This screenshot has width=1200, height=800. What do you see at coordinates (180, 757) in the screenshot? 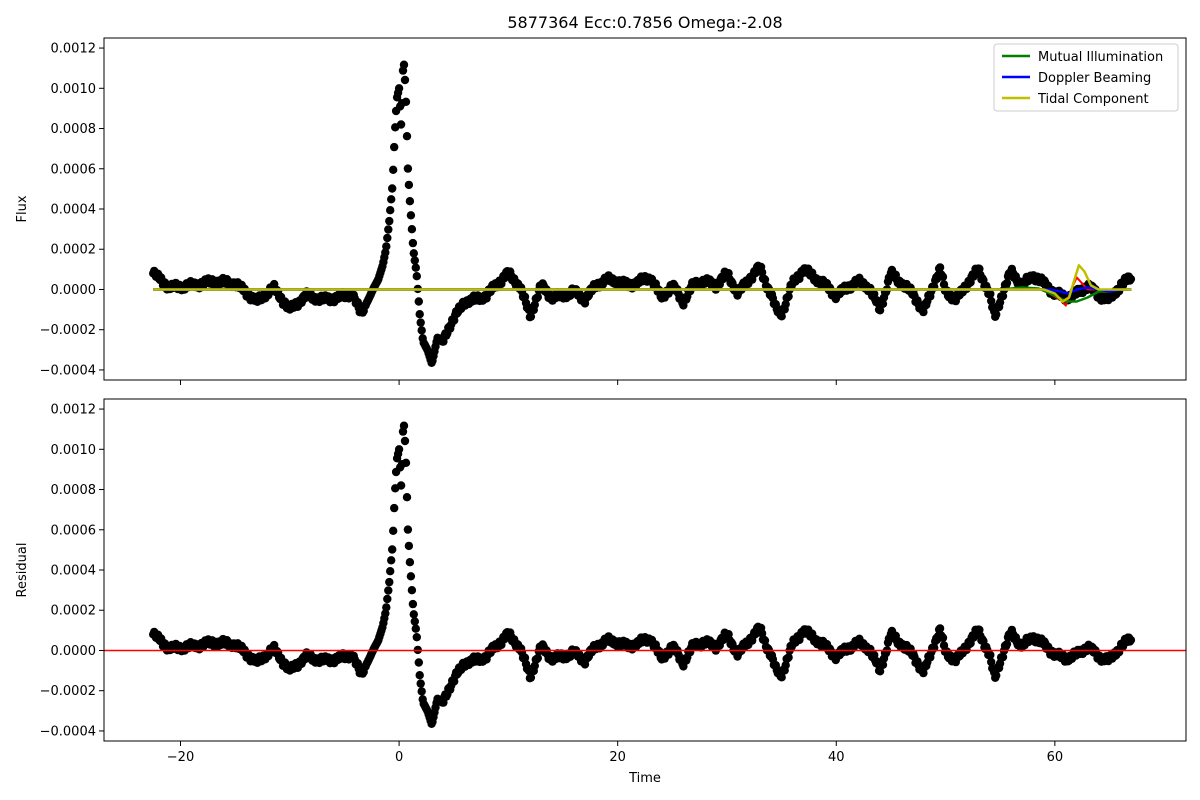
I see `bot-x-tick-label: −20` at bounding box center [180, 757].